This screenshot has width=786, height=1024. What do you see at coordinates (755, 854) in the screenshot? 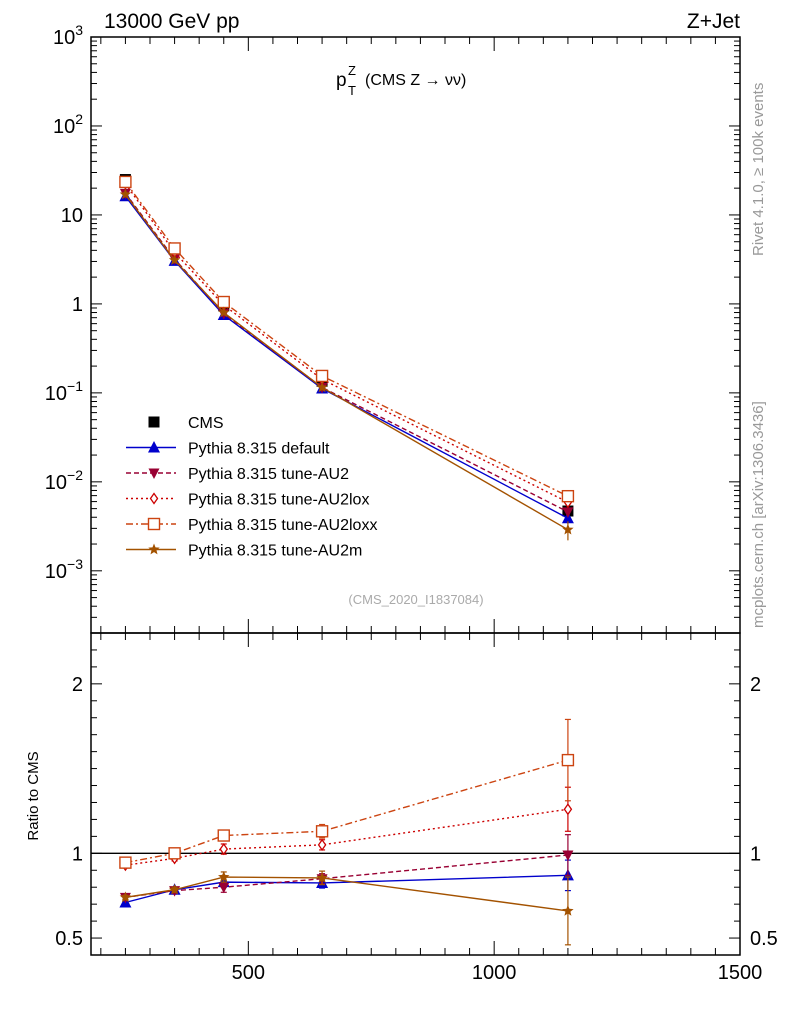
I see `ratio-y-tick-label-right: 1` at bounding box center [755, 854].